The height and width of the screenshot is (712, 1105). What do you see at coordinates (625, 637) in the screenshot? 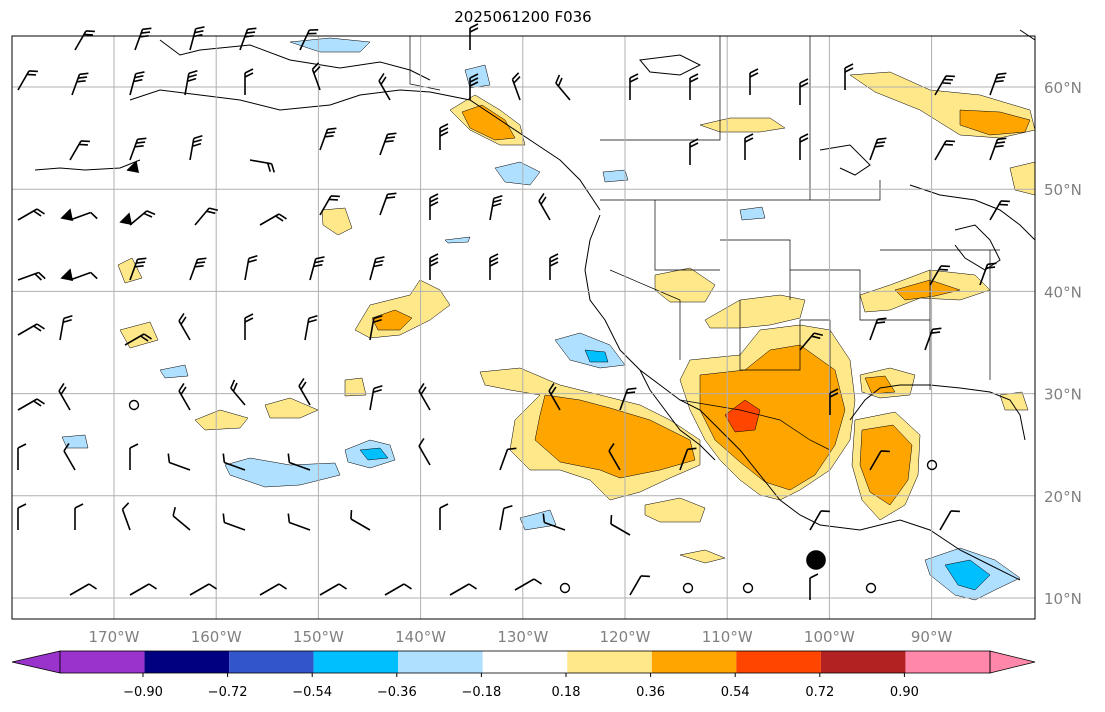
I see `lon-label: 120°W` at bounding box center [625, 637].